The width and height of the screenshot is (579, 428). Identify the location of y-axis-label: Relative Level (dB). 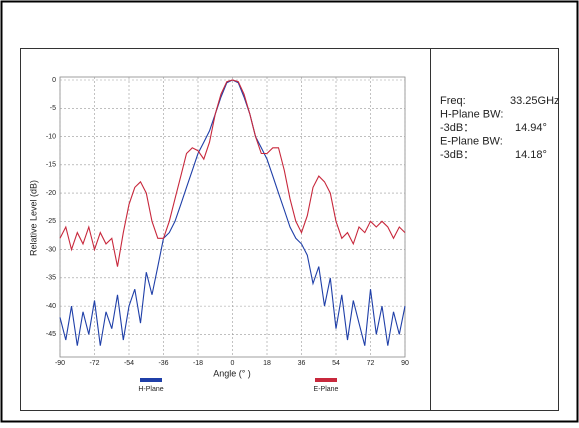
(33, 218).